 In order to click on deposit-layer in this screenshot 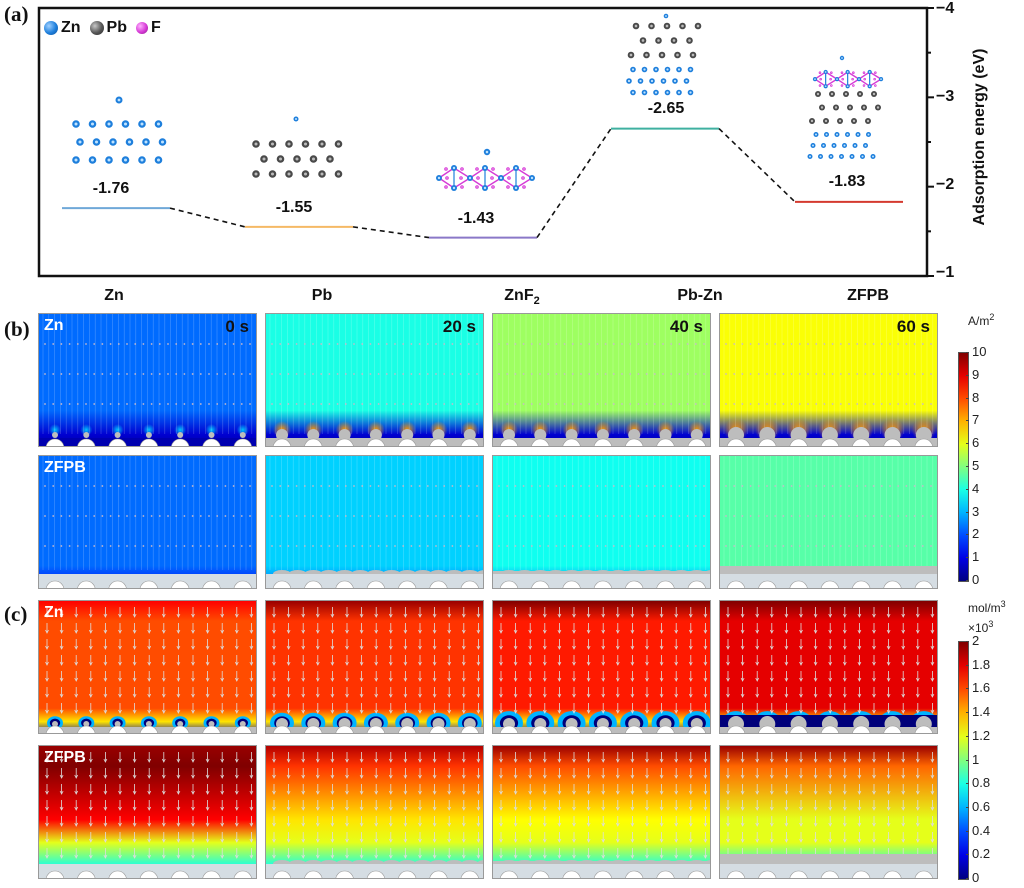, I will do `click(828, 570)`.